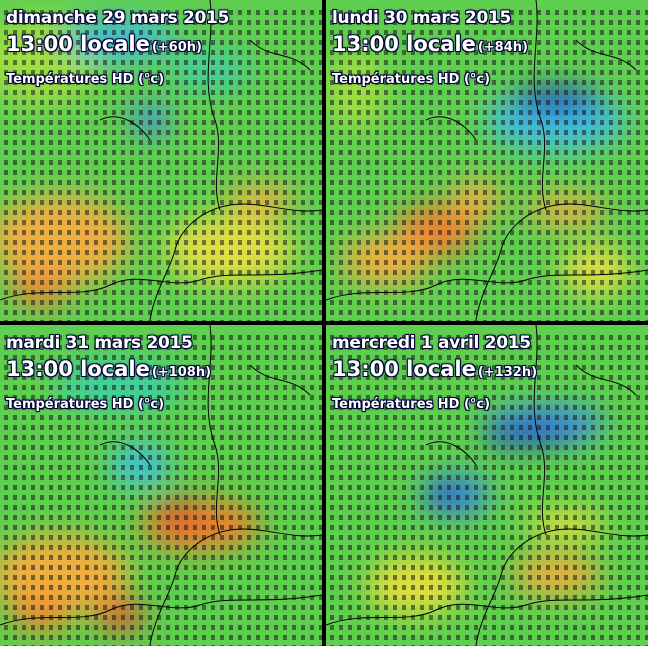 This screenshot has width=648, height=646. I want to click on panel-date: dimanche 29 mars 2015, so click(118, 18).